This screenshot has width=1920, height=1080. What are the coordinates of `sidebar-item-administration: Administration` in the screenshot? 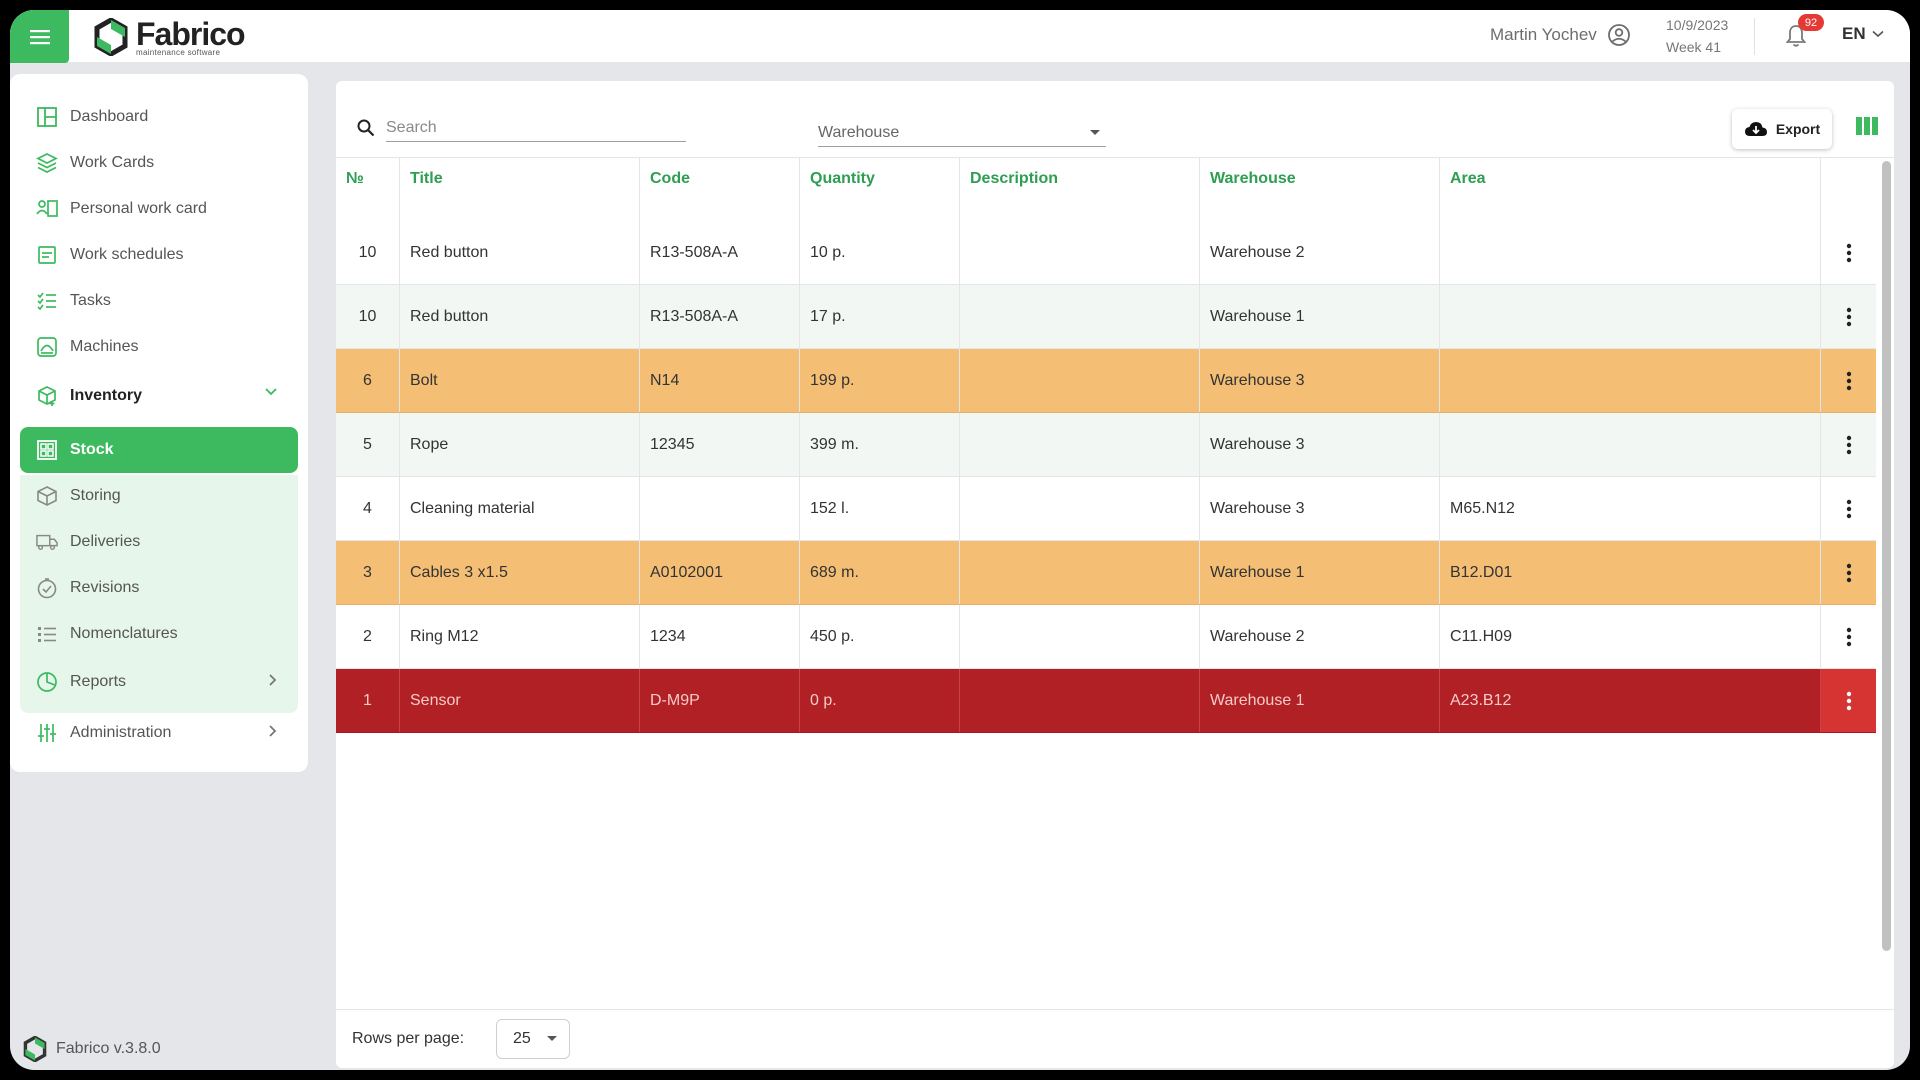 It's located at (159, 733).